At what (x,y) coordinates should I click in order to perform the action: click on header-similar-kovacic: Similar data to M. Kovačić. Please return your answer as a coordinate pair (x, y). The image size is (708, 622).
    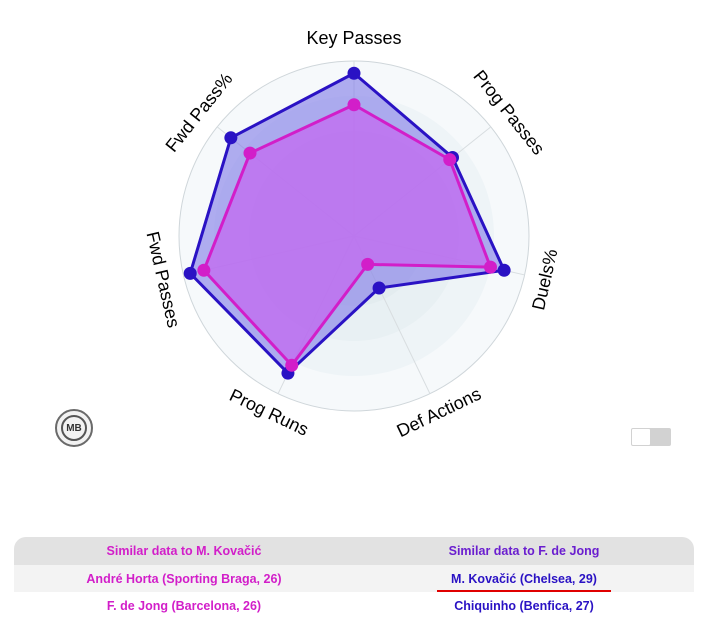
    Looking at the image, I should click on (184, 551).